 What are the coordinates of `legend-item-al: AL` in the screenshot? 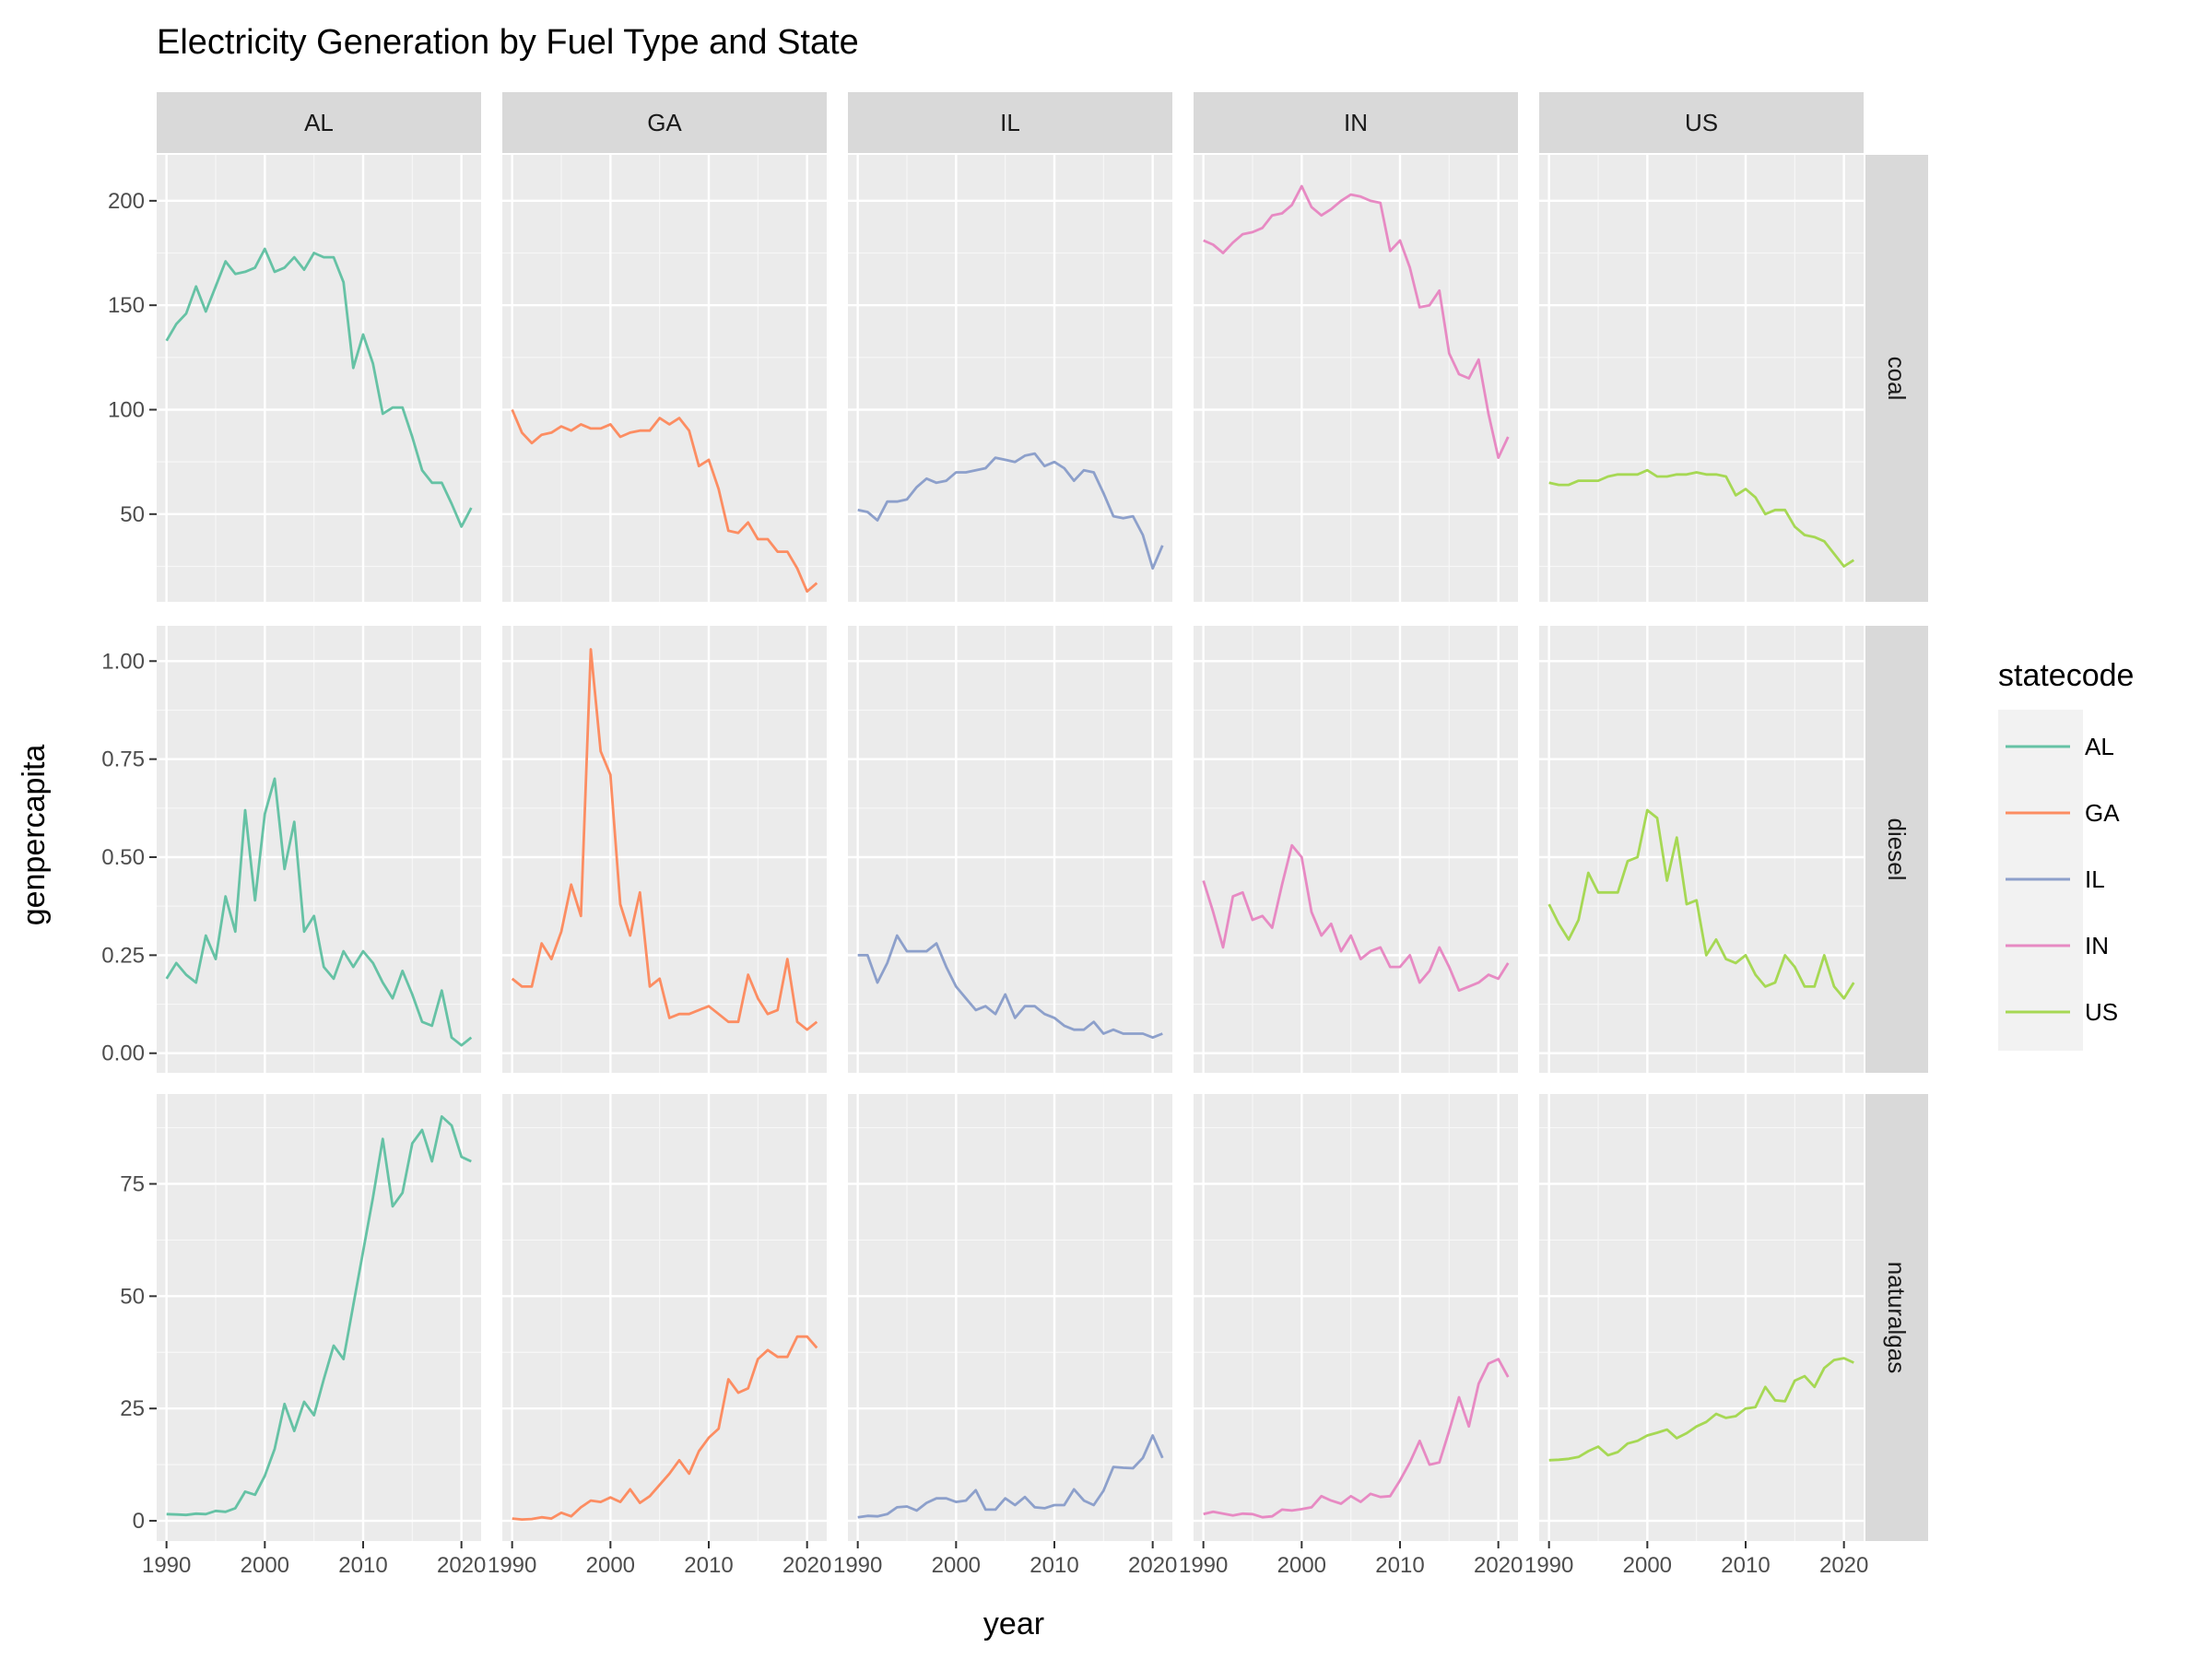 It's located at (2060, 746).